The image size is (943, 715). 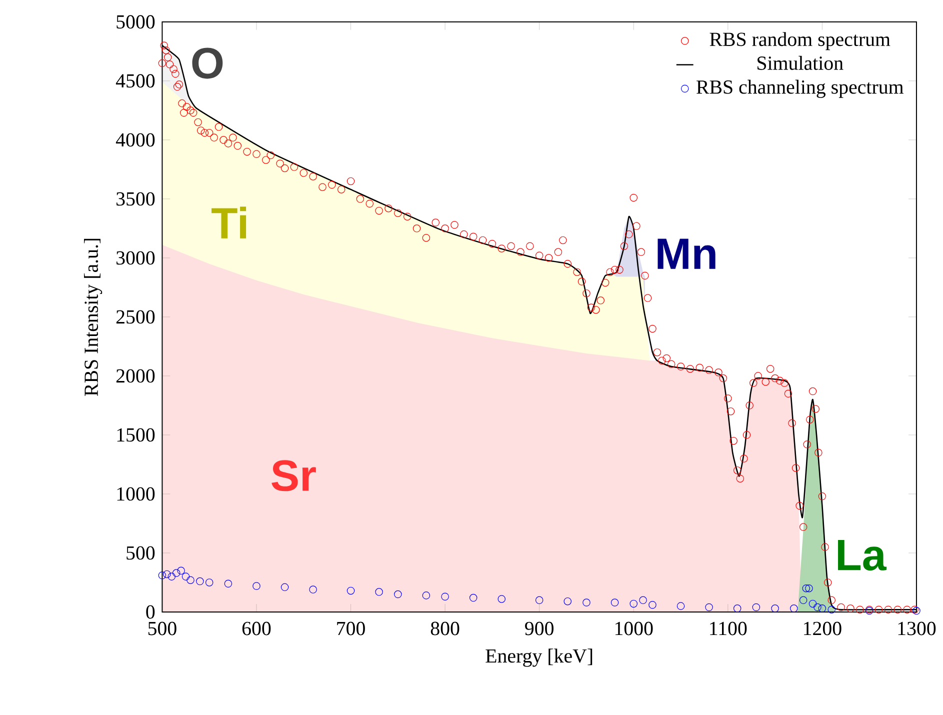 What do you see at coordinates (140, 553) in the screenshot?
I see `y-tick-label: 500` at bounding box center [140, 553].